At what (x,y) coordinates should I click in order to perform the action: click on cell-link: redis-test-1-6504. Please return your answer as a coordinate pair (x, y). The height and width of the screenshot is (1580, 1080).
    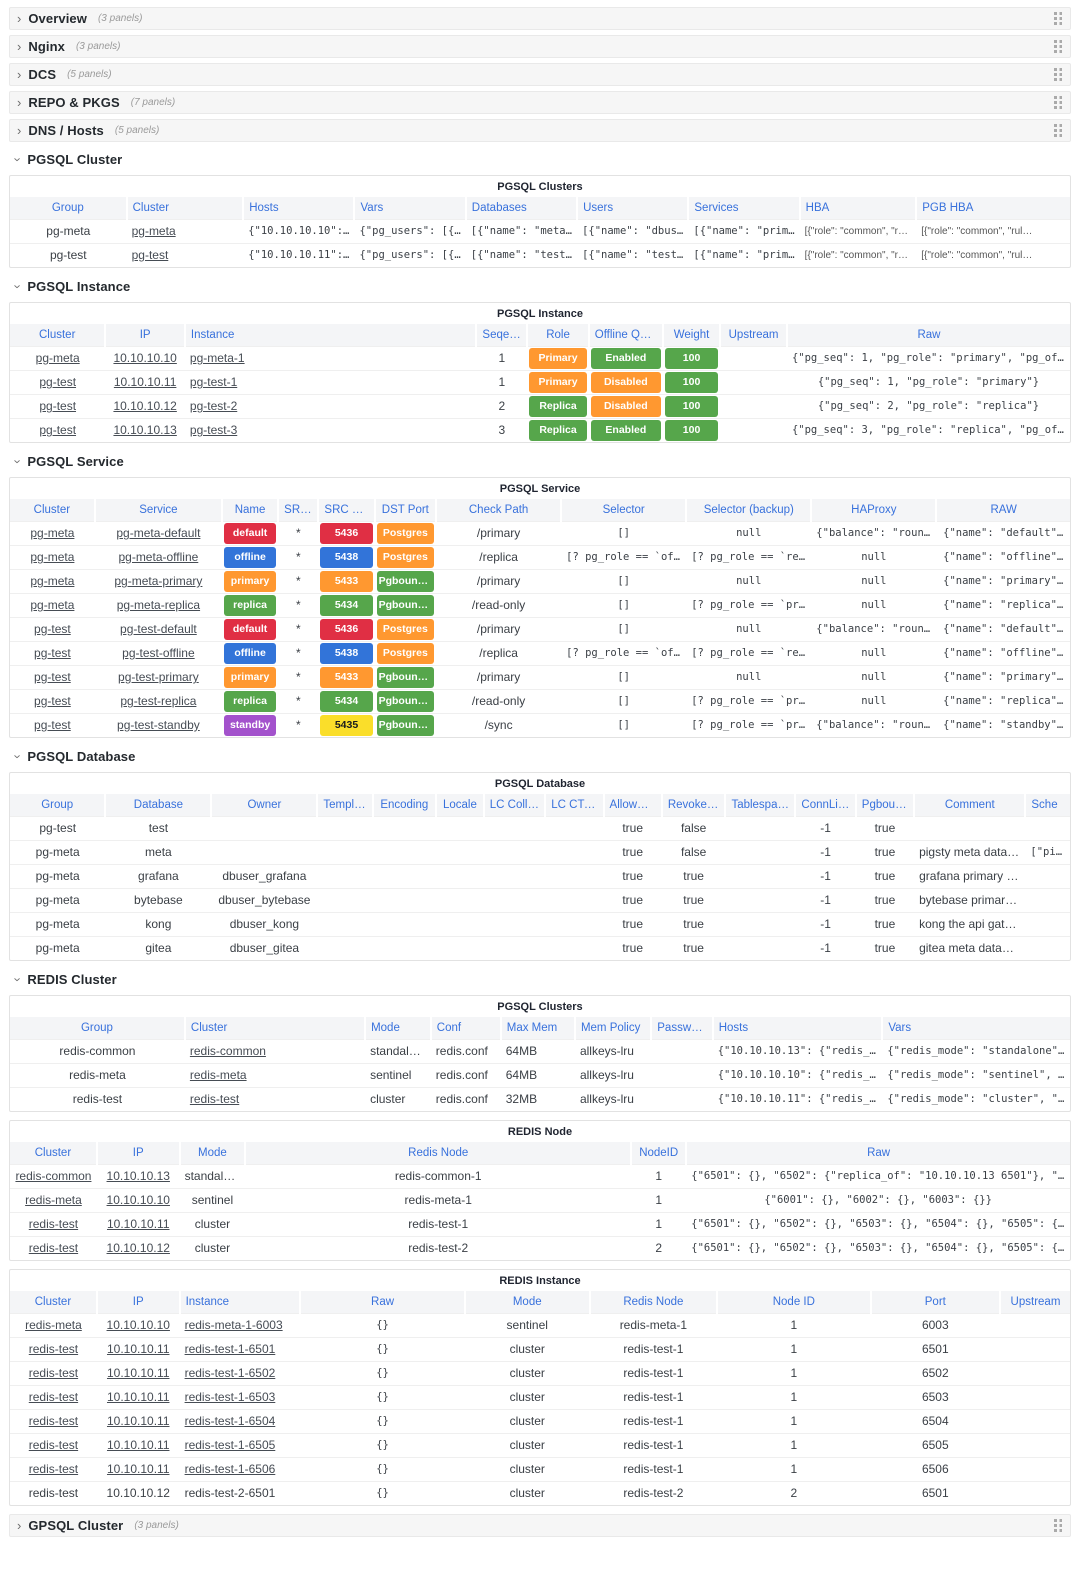
    Looking at the image, I should click on (230, 1421).